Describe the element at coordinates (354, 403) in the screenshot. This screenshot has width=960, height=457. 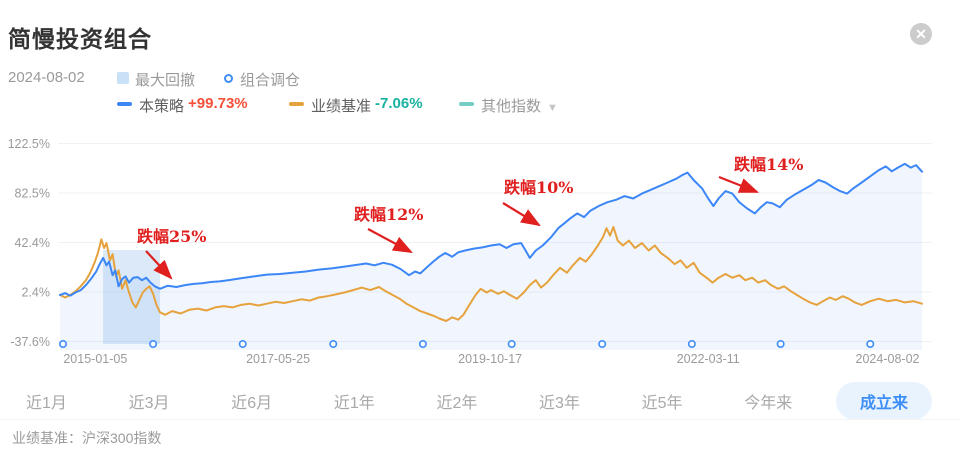
I see `range-tab-4: 近1年` at that location.